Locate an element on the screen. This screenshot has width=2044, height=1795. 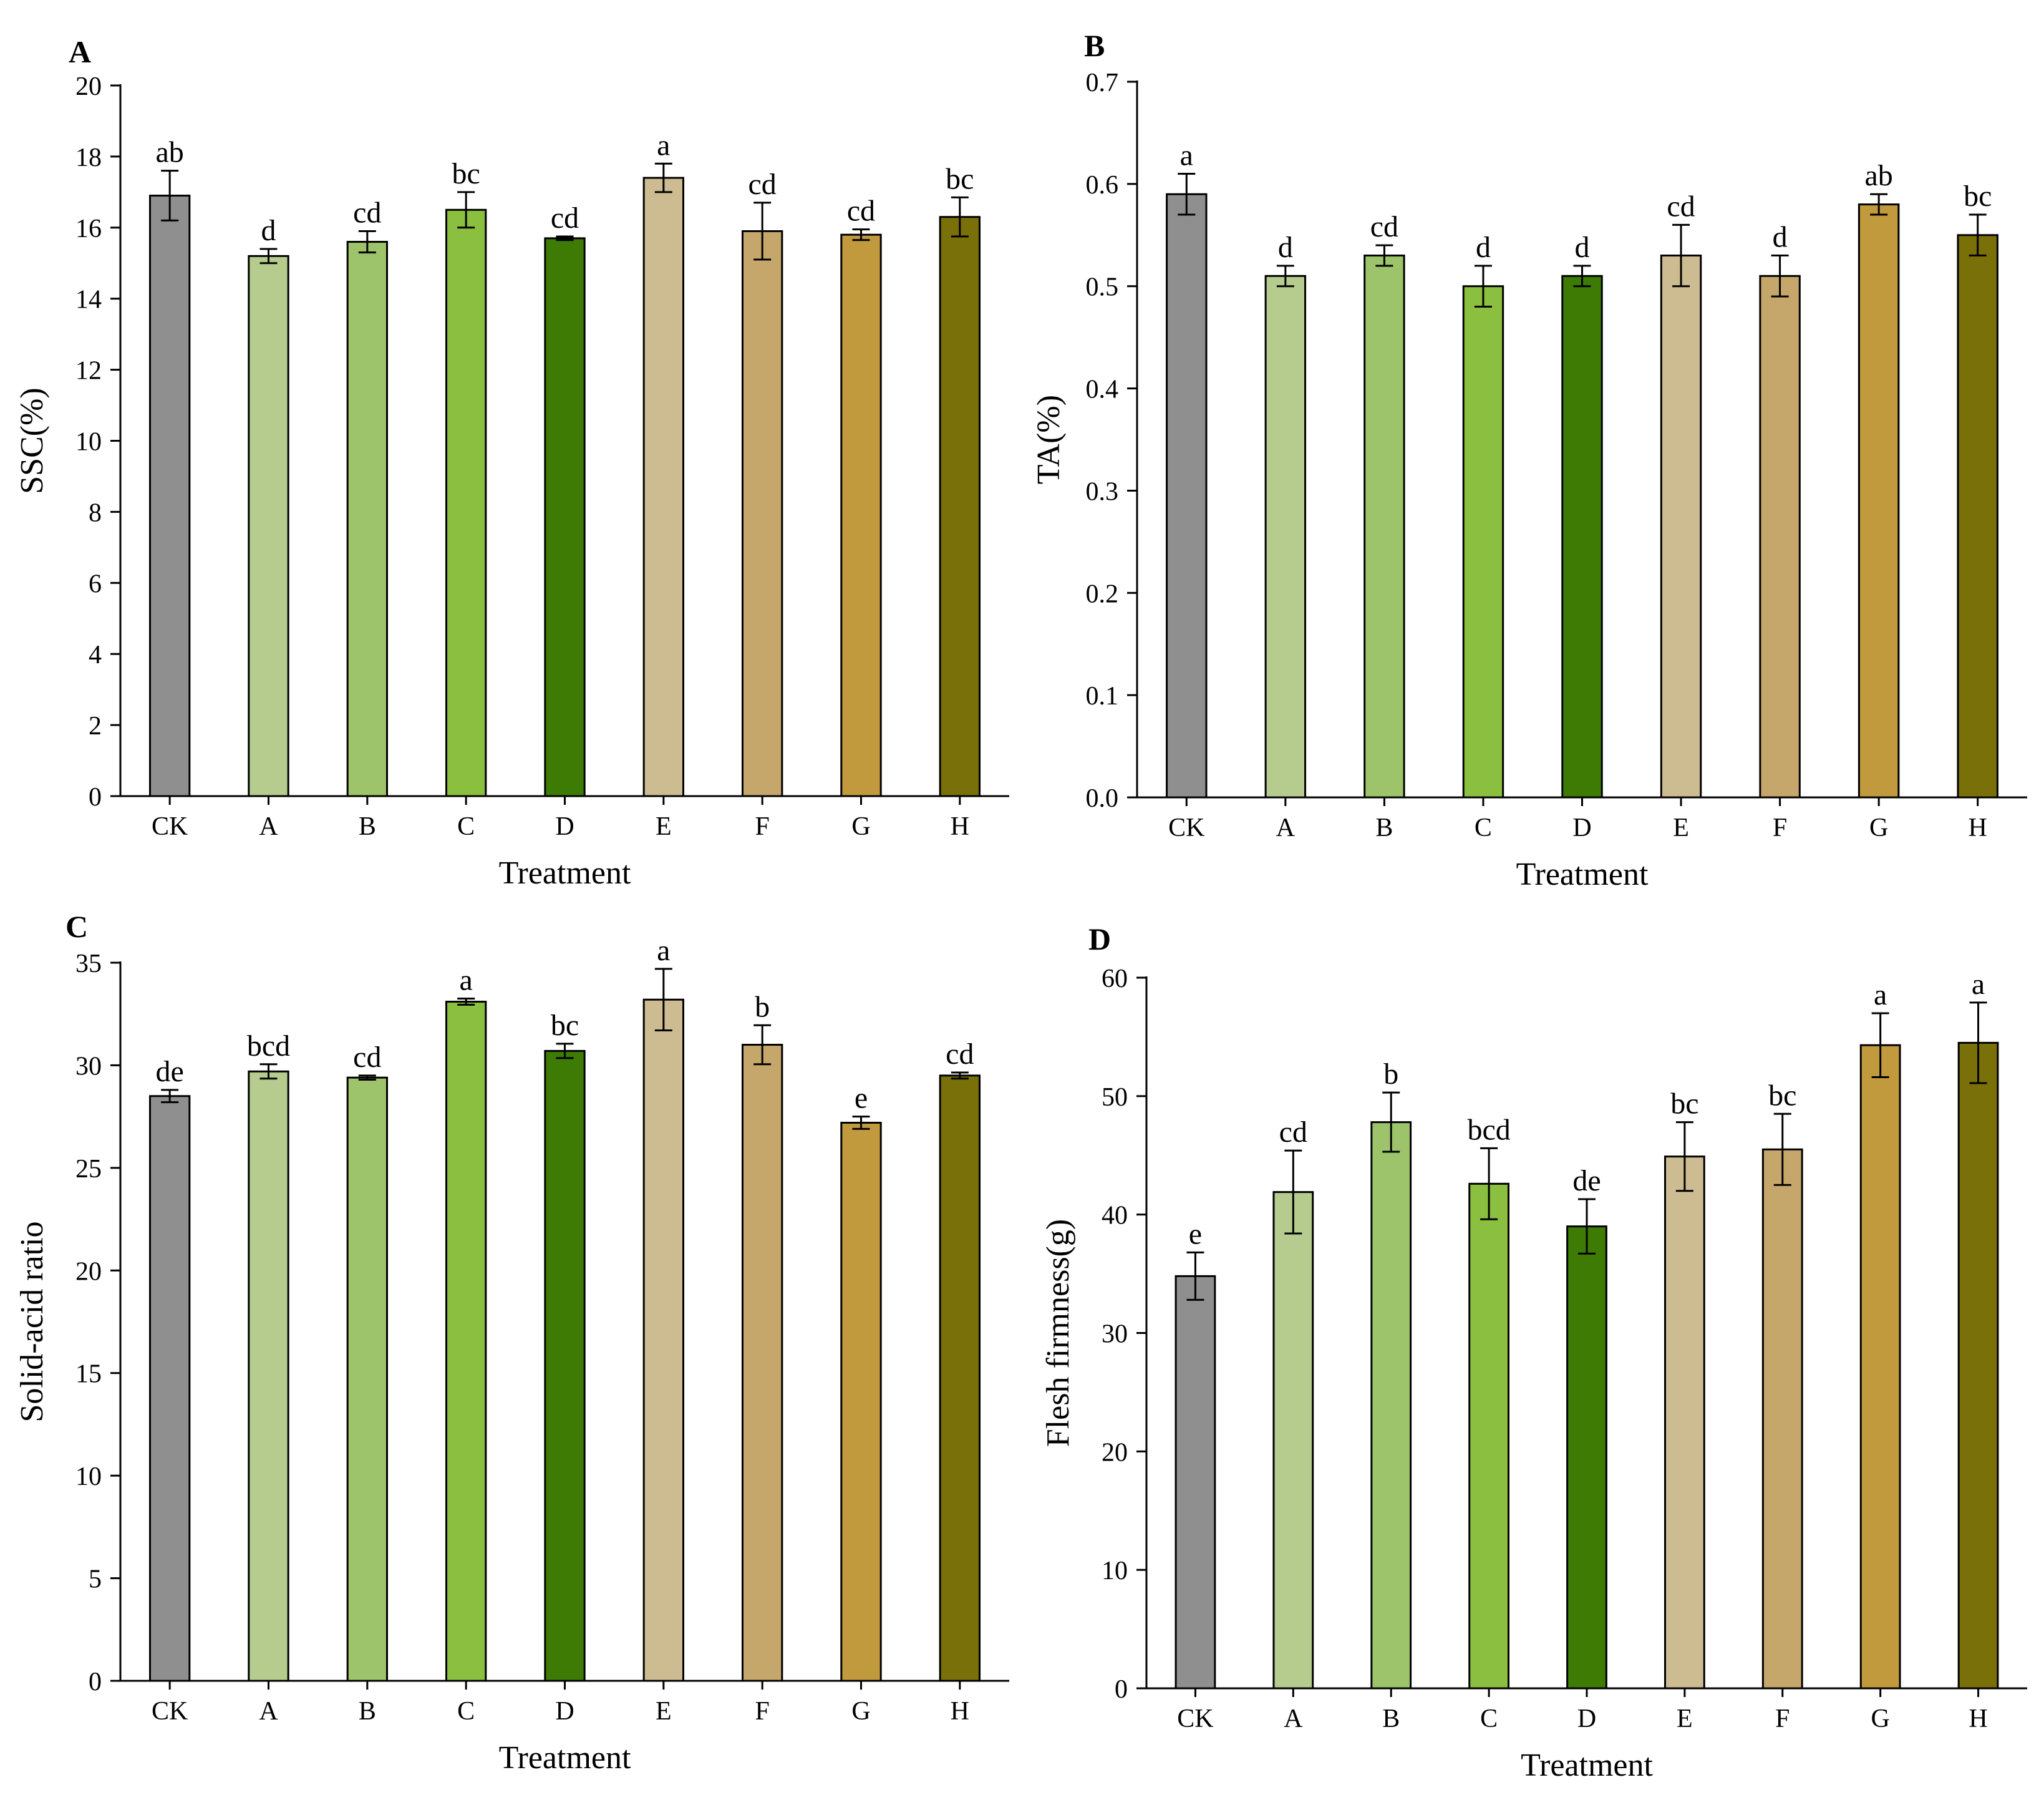
y-tick-label: 0.5 is located at coordinates (1102, 288).